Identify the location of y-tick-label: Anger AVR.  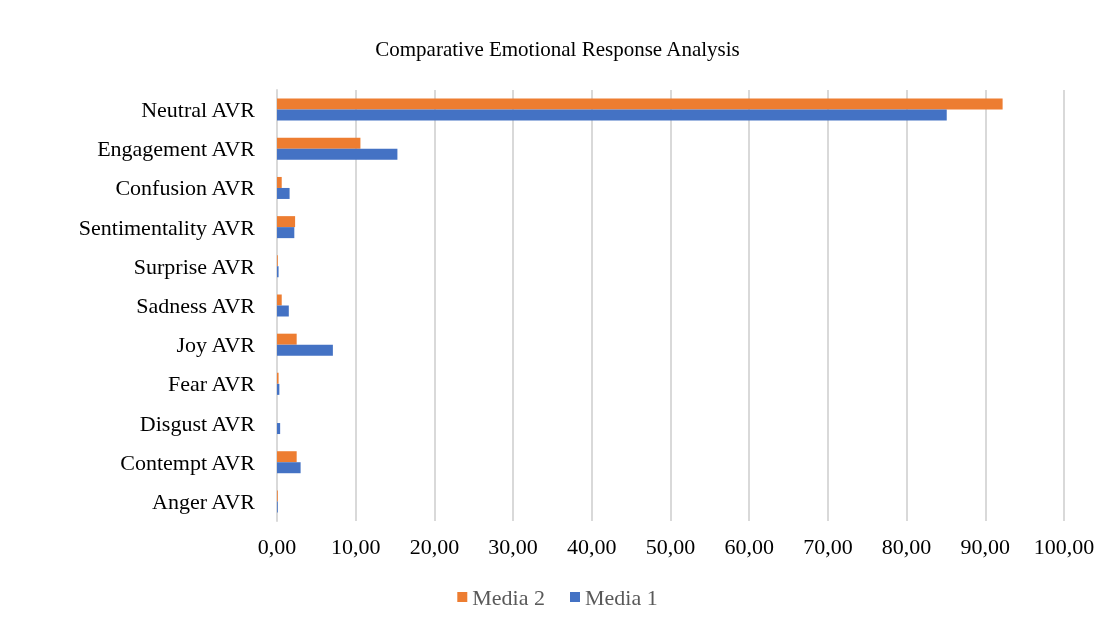
(204, 501).